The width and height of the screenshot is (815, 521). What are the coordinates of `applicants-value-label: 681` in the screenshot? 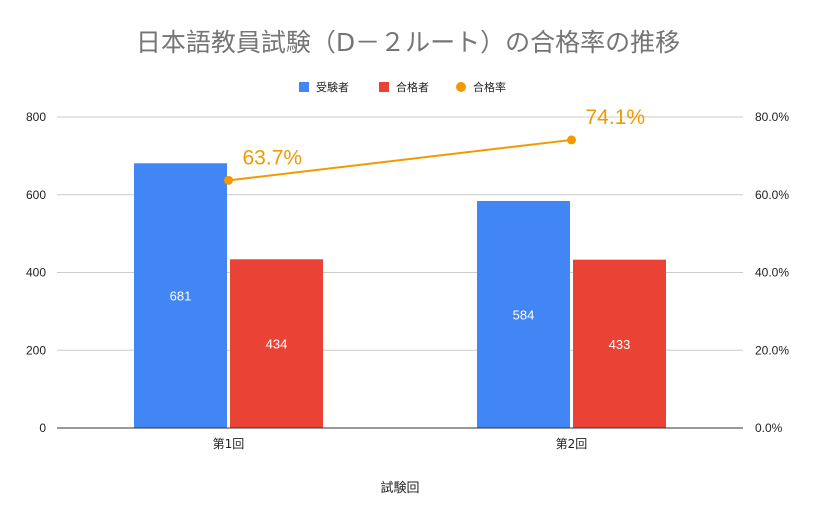 It's located at (181, 296).